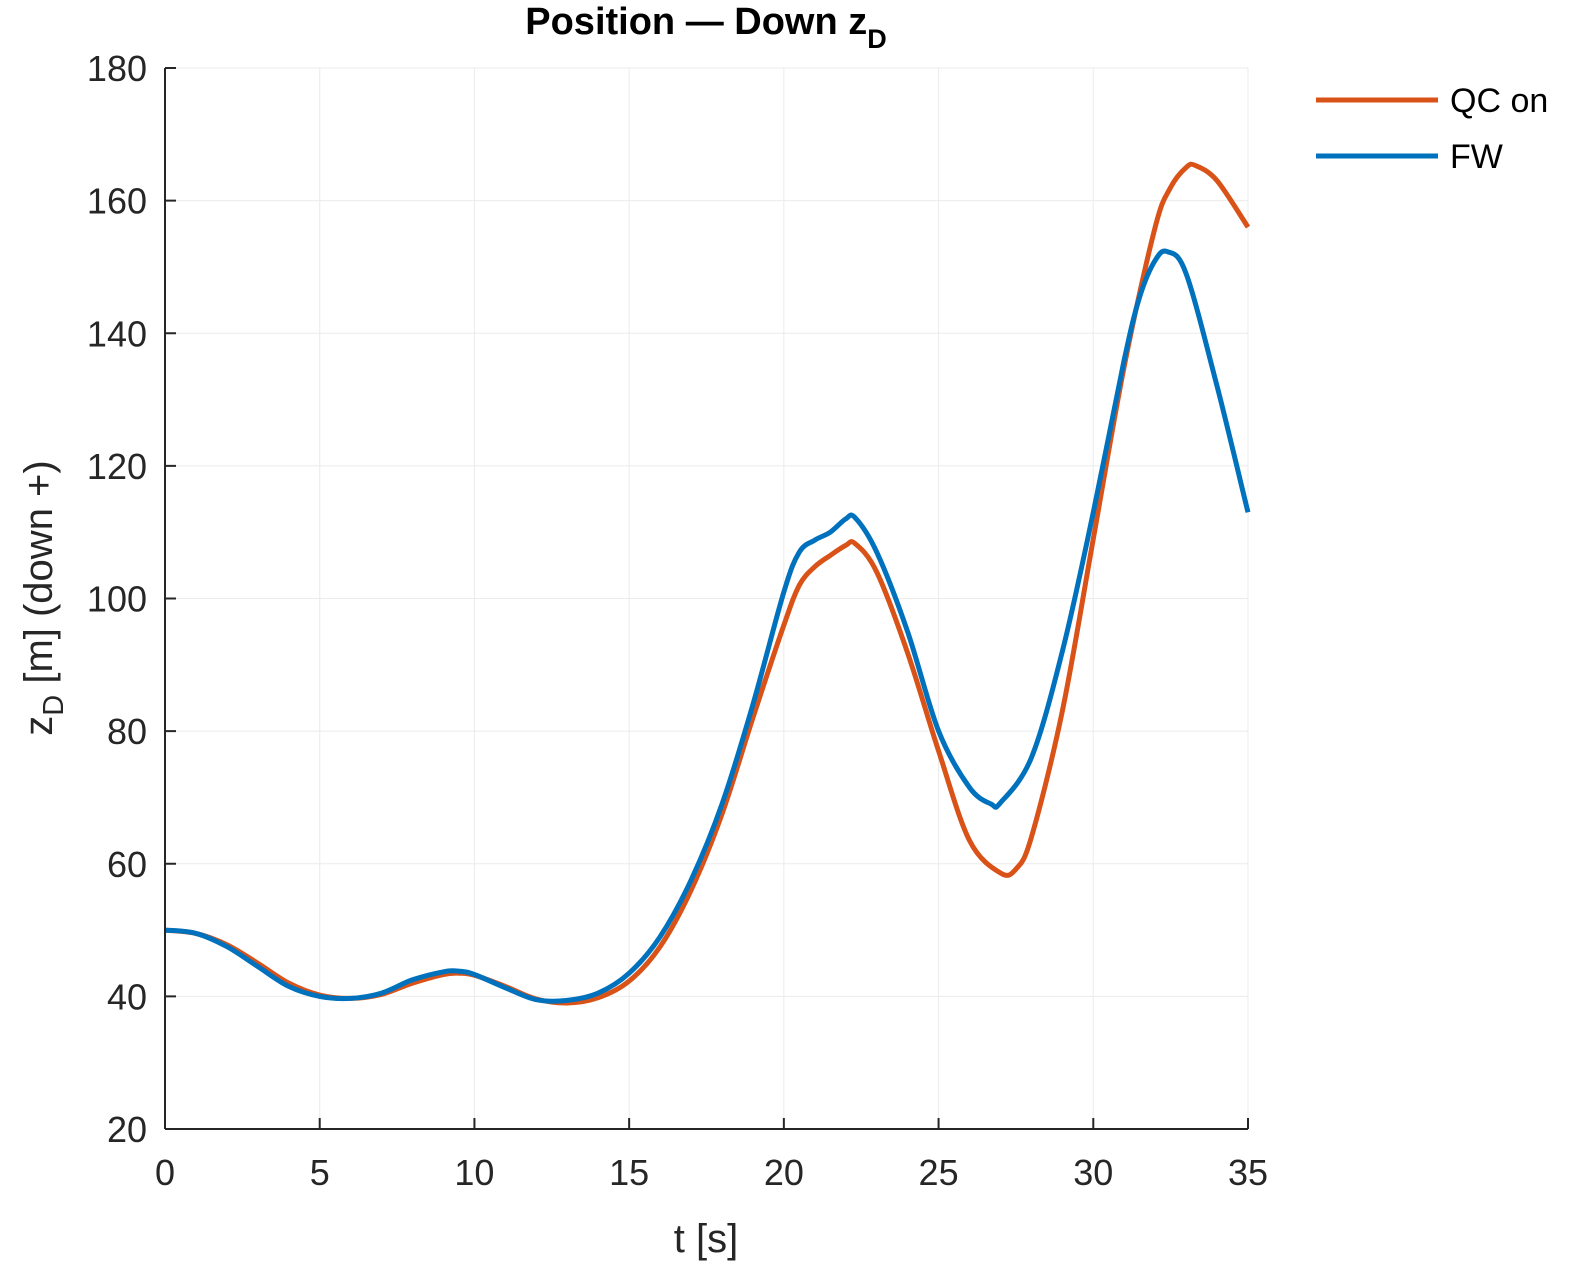  What do you see at coordinates (1499, 101) in the screenshot?
I see `legend-label-qc-on: QC on` at bounding box center [1499, 101].